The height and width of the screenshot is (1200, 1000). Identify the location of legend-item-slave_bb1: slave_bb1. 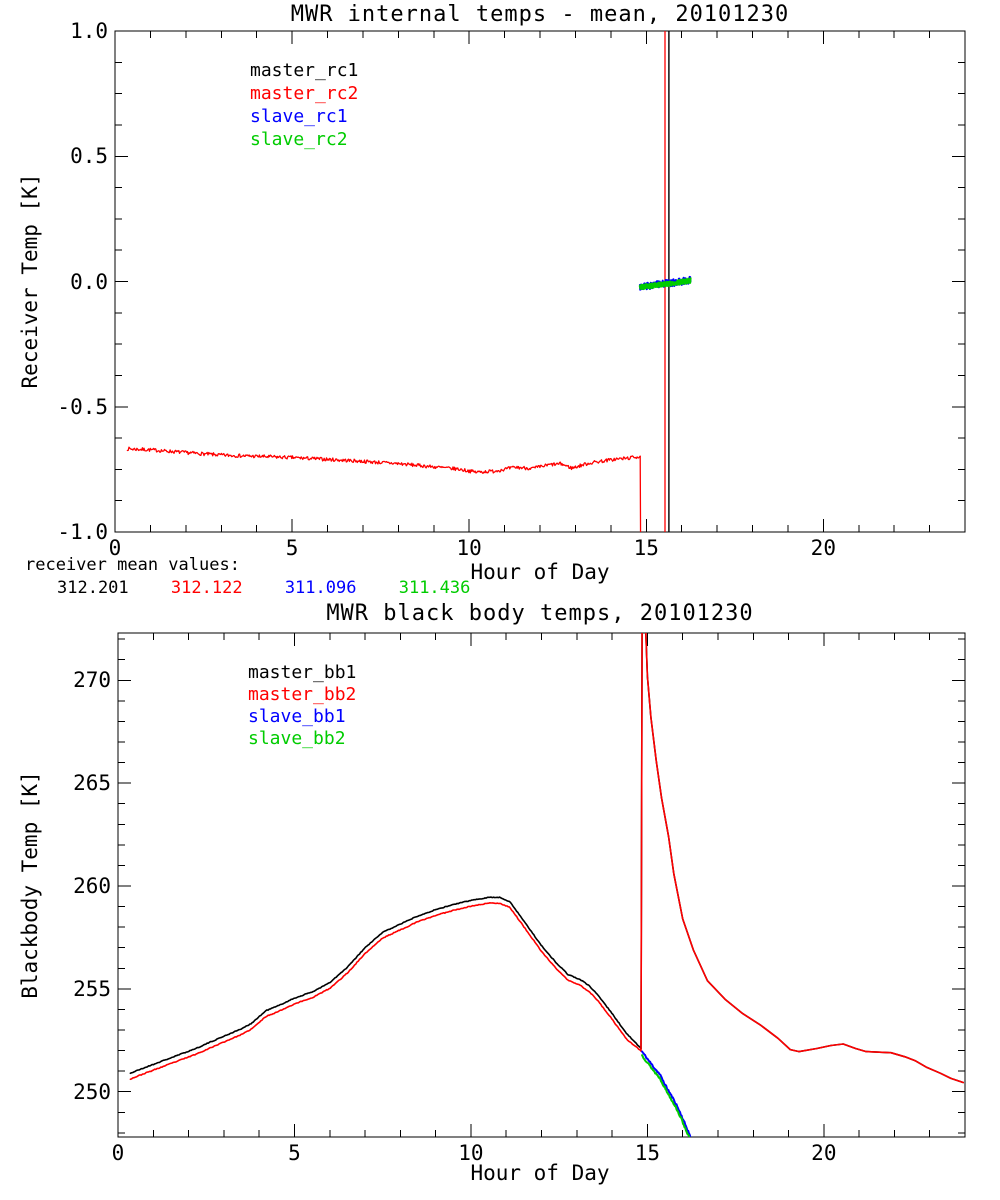
(297, 716).